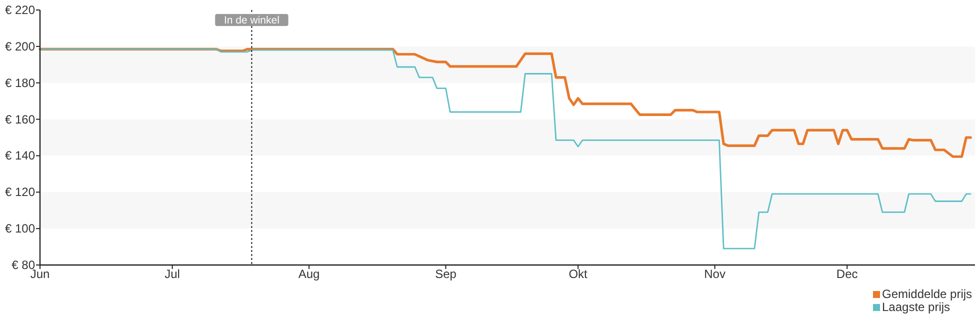  Describe the element at coordinates (20, 10) in the screenshot. I see `y-tick-label: € 220` at that location.